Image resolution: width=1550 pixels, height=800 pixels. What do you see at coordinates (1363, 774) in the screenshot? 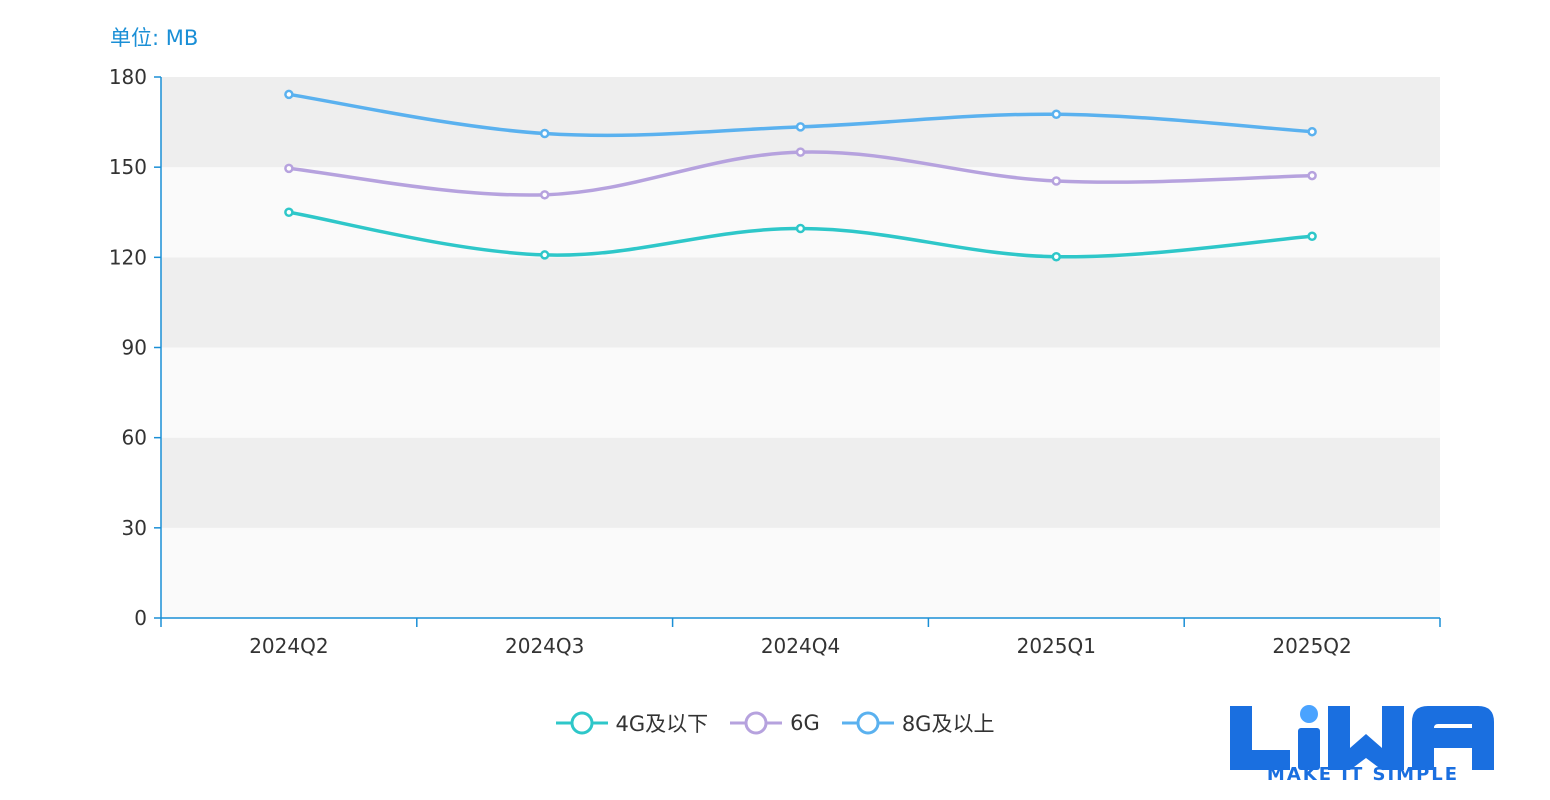
I see `logo-tagline: MAKE IT SIMPLE` at bounding box center [1363, 774].